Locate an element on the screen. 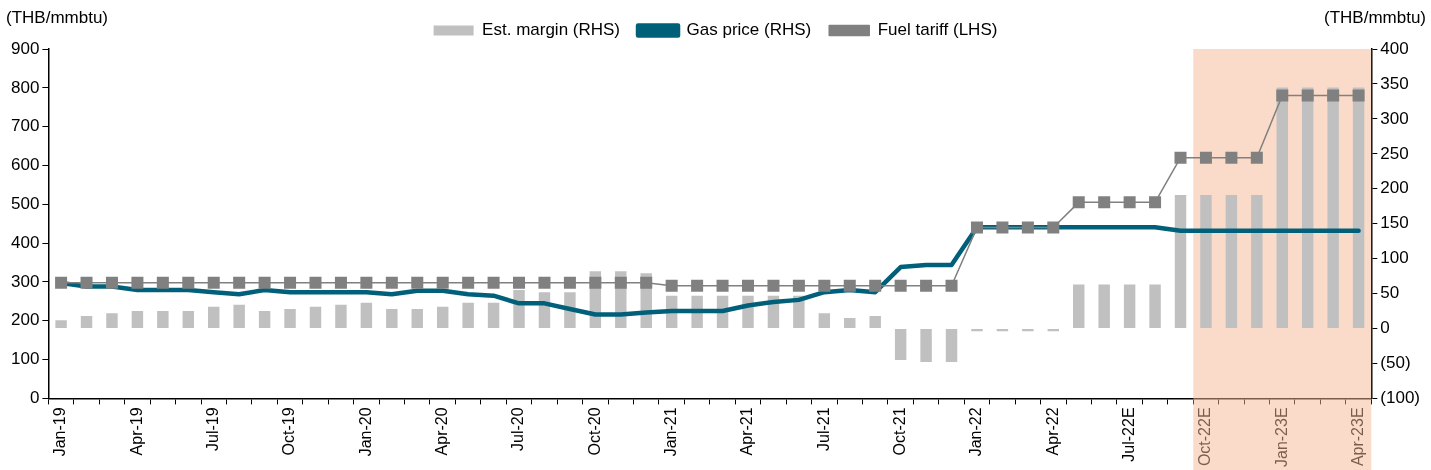 The width and height of the screenshot is (1431, 470). x-tick-label: Jan-21 is located at coordinates (671, 432).